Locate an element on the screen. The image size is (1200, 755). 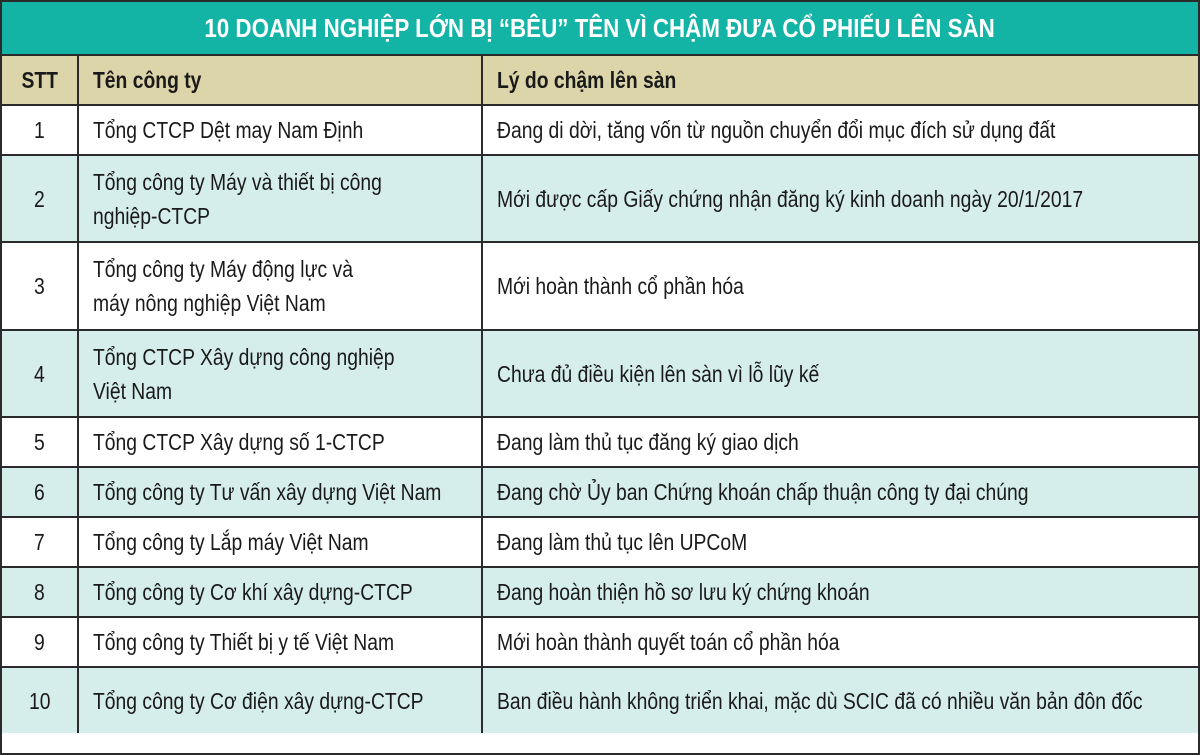
cell-text: 1 is located at coordinates (39, 130).